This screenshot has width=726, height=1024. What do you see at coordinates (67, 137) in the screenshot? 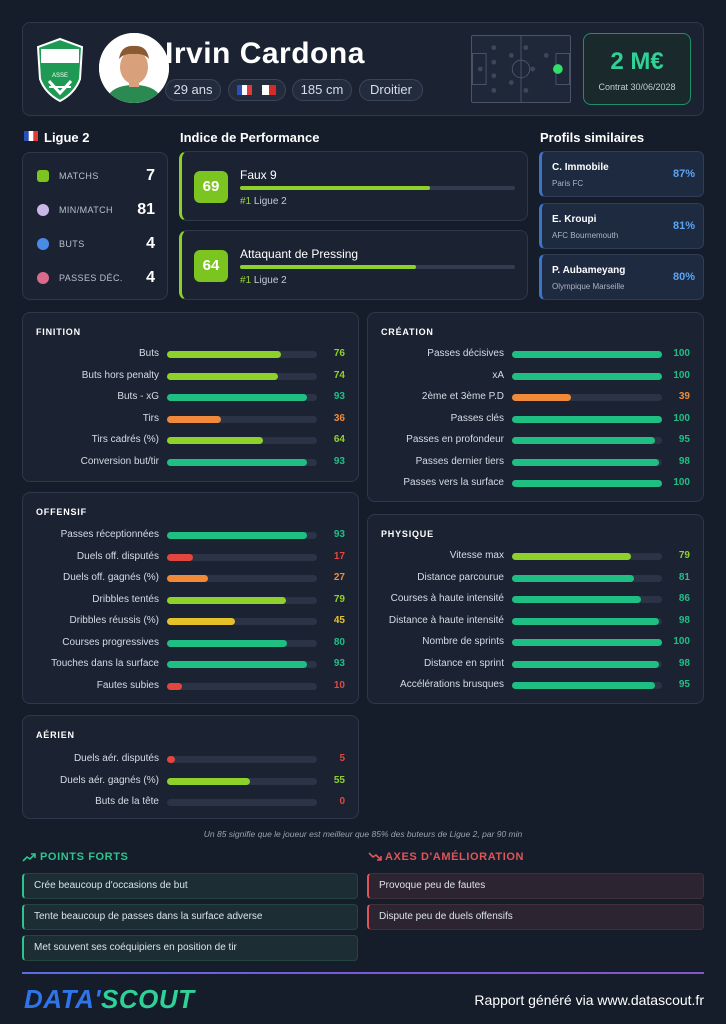
I see `league-title: Ligue 2` at bounding box center [67, 137].